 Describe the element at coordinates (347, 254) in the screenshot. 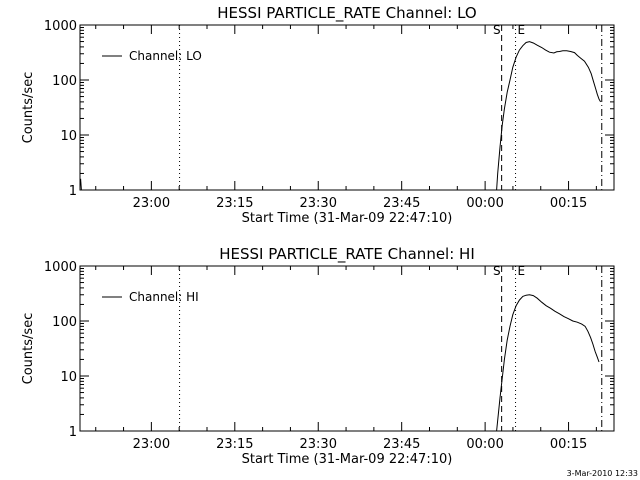

I see `chart-title: HESSI PARTICLE_RATE Channel: HI` at that location.